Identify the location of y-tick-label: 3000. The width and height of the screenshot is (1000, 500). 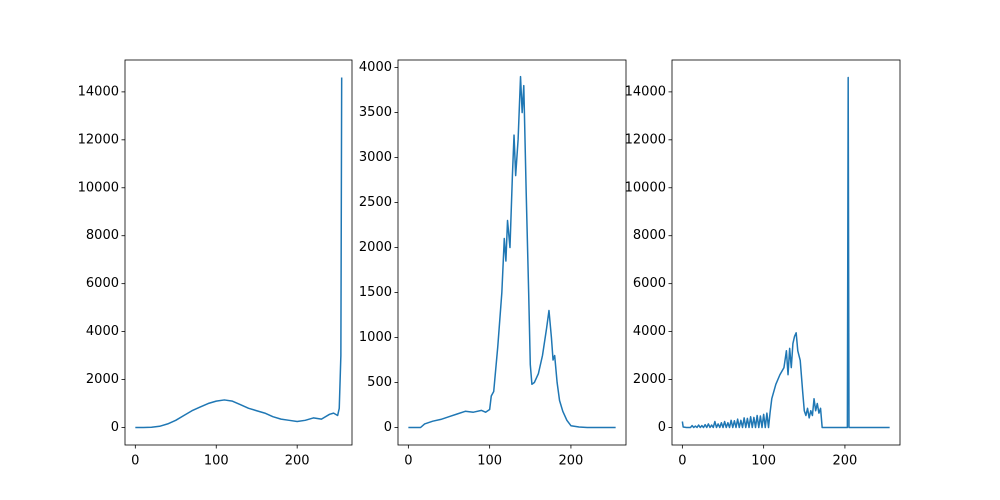
(375, 157).